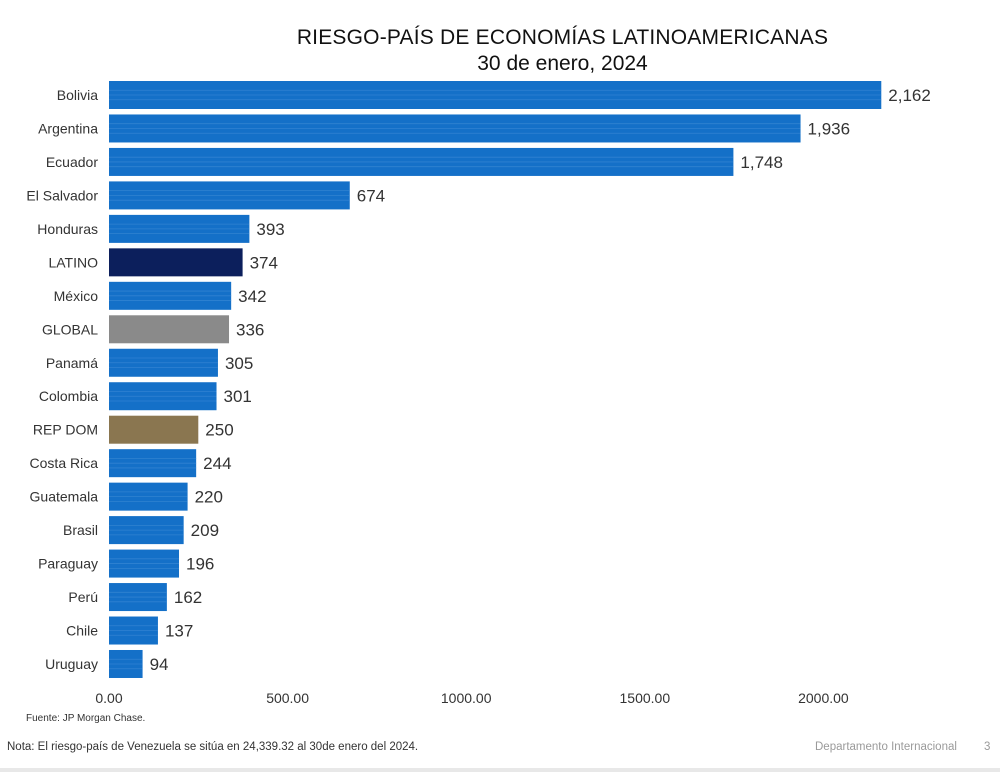  What do you see at coordinates (287, 698) in the screenshot?
I see `x-tick-label: 500.00` at bounding box center [287, 698].